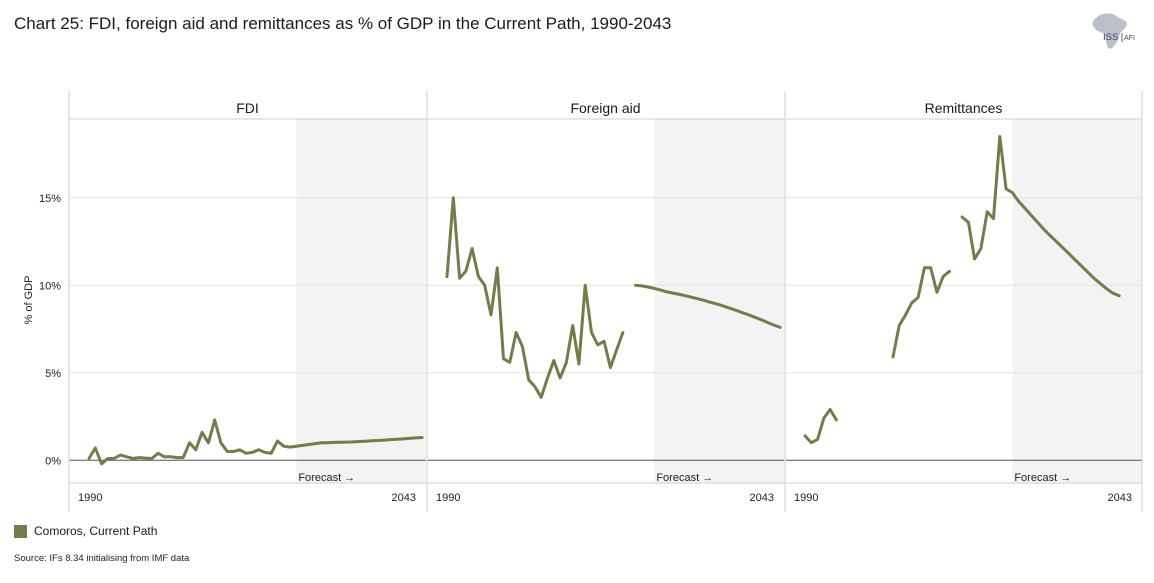  What do you see at coordinates (247, 108) in the screenshot?
I see `panel-title: FDI` at bounding box center [247, 108].